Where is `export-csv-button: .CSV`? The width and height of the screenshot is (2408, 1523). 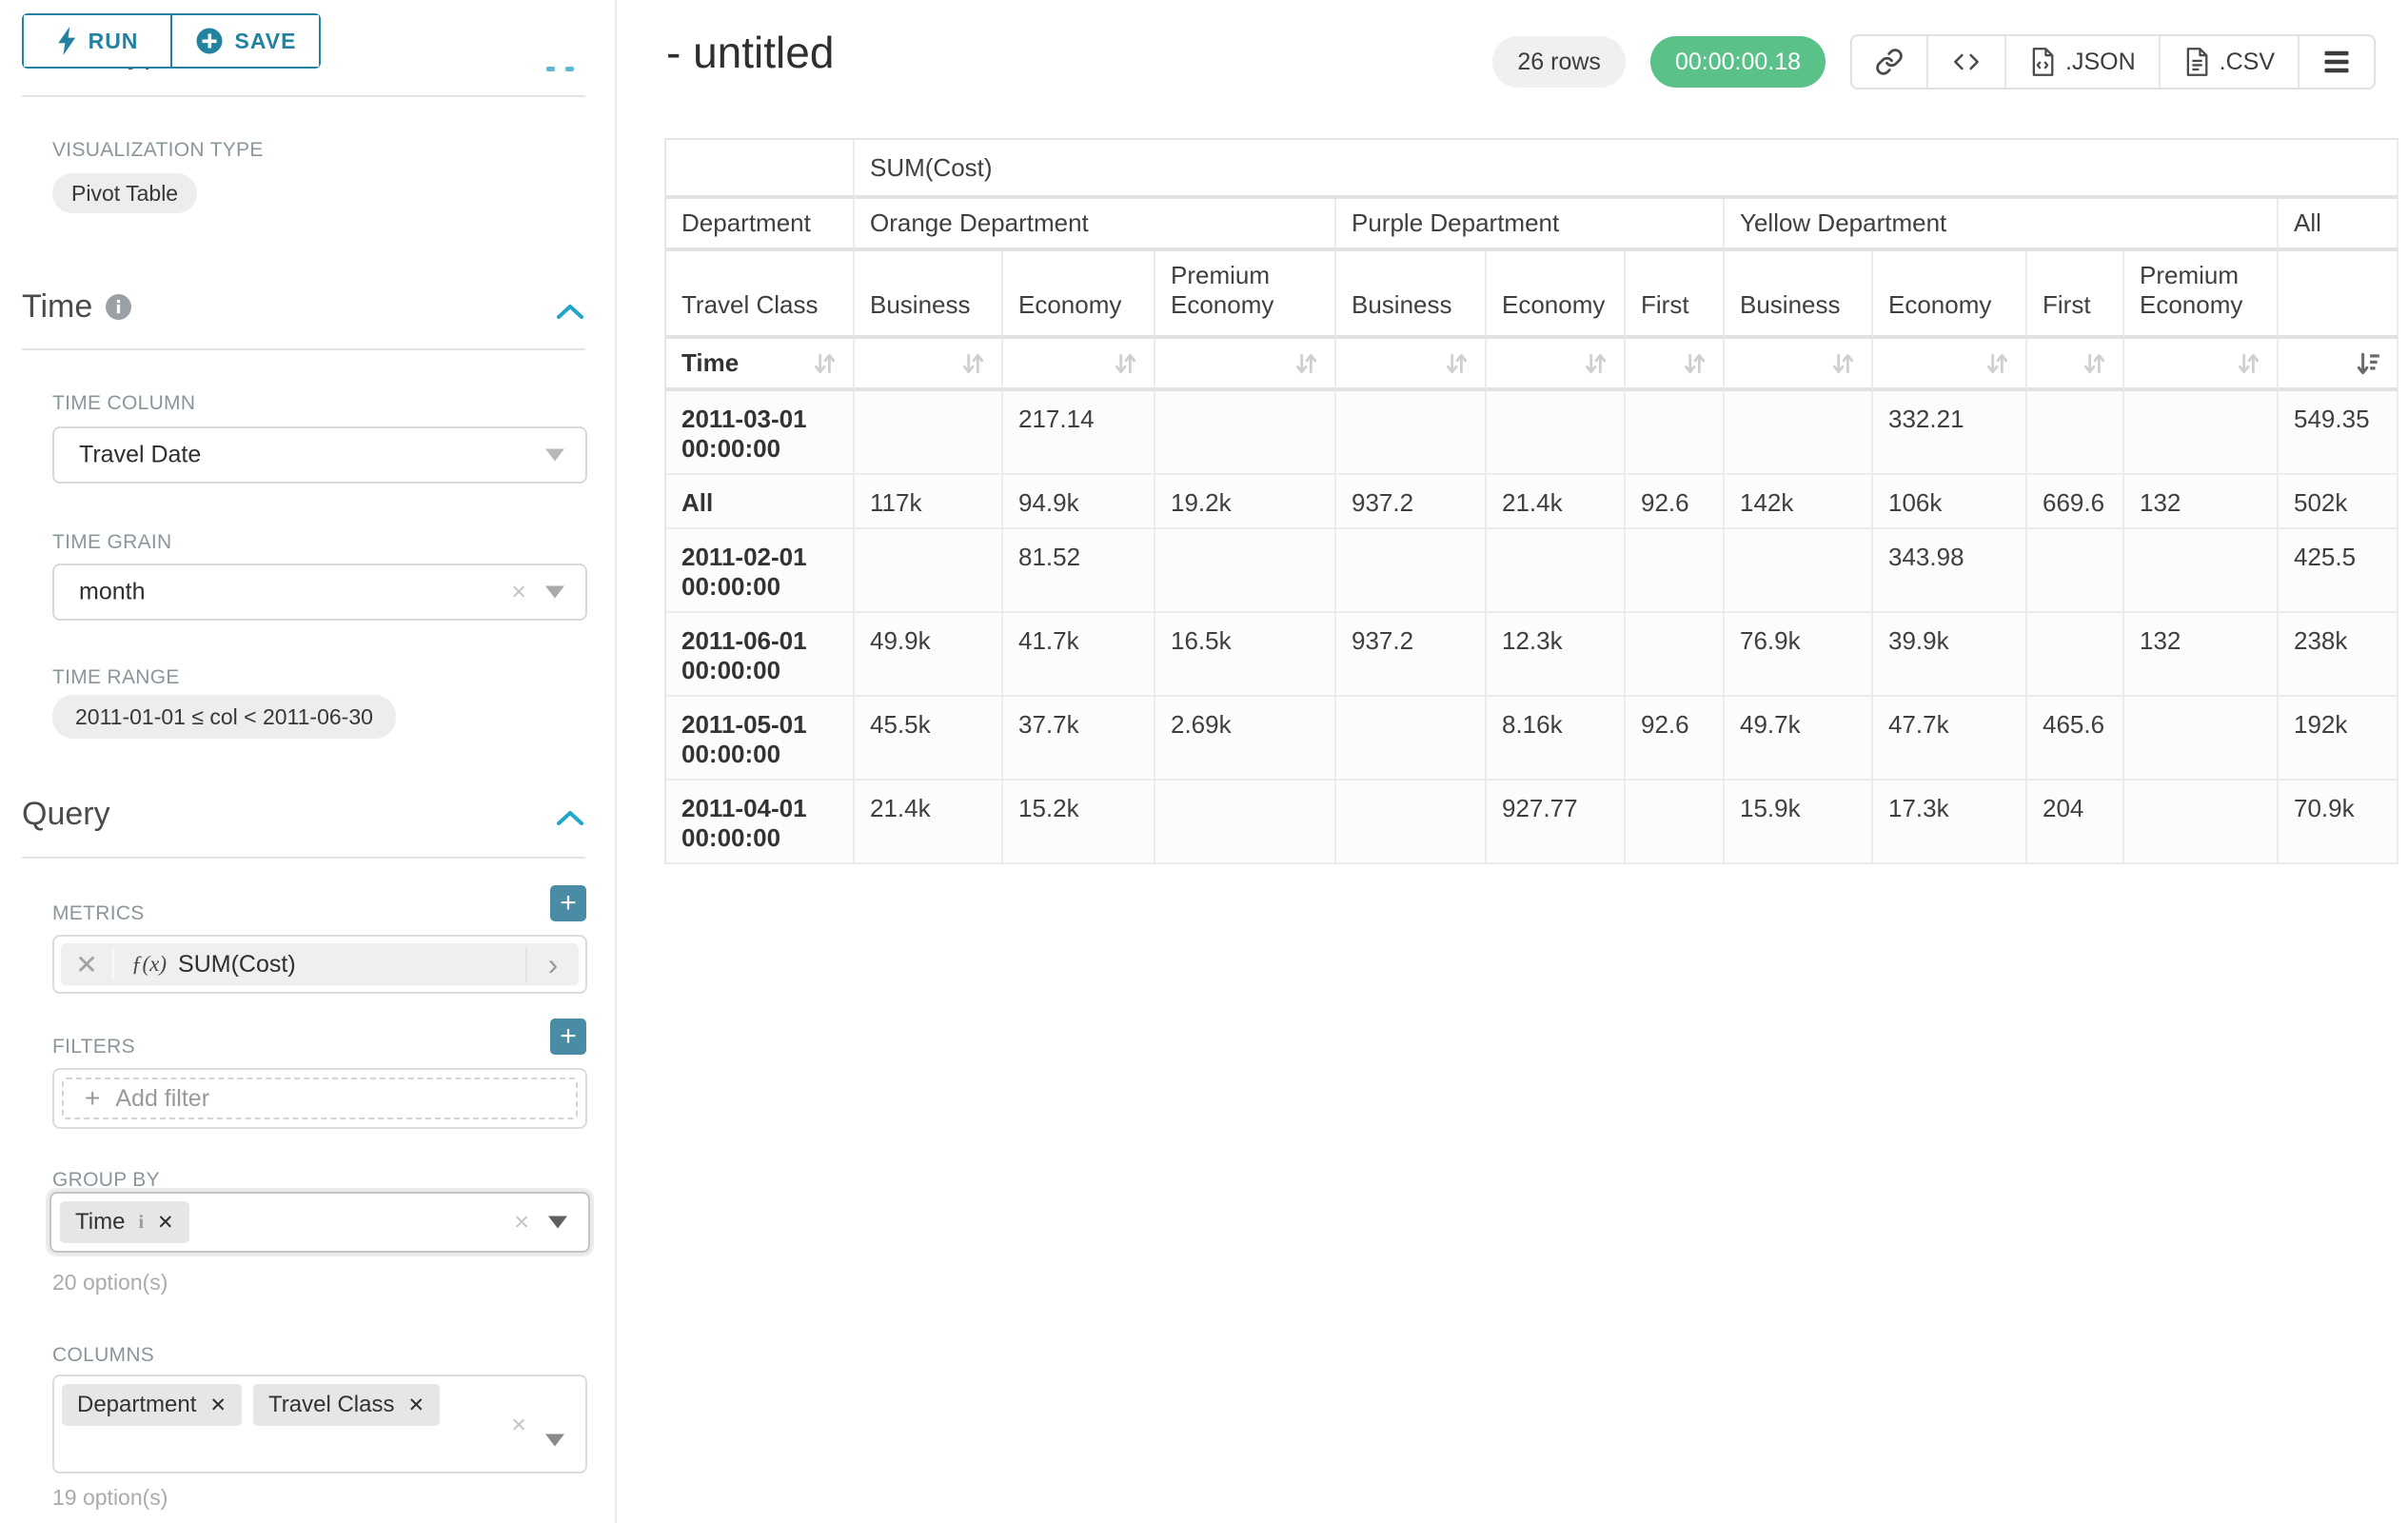 export-csv-button: .CSV is located at coordinates (2228, 62).